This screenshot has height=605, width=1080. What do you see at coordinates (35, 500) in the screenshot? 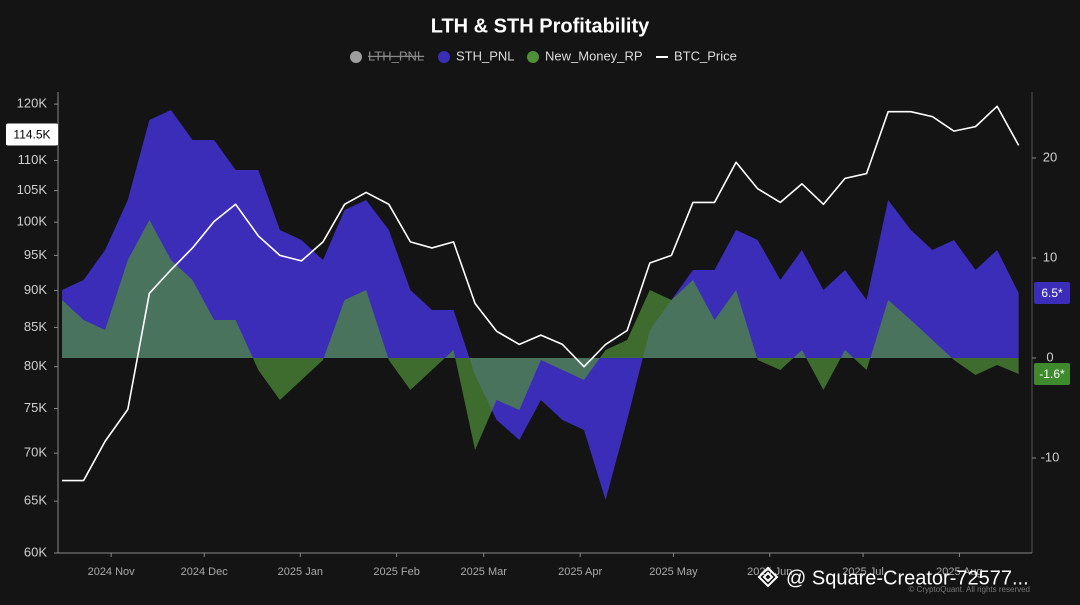
I see `y-tick-label: 65K` at bounding box center [35, 500].